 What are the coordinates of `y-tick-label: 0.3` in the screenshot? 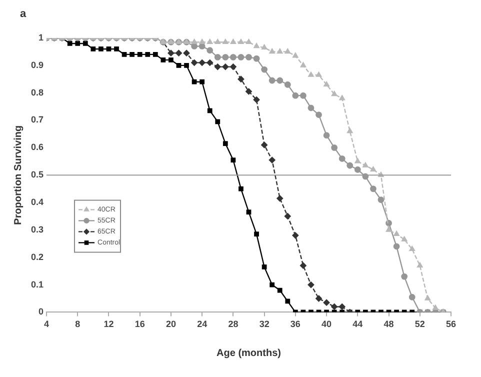 It's located at (37, 229).